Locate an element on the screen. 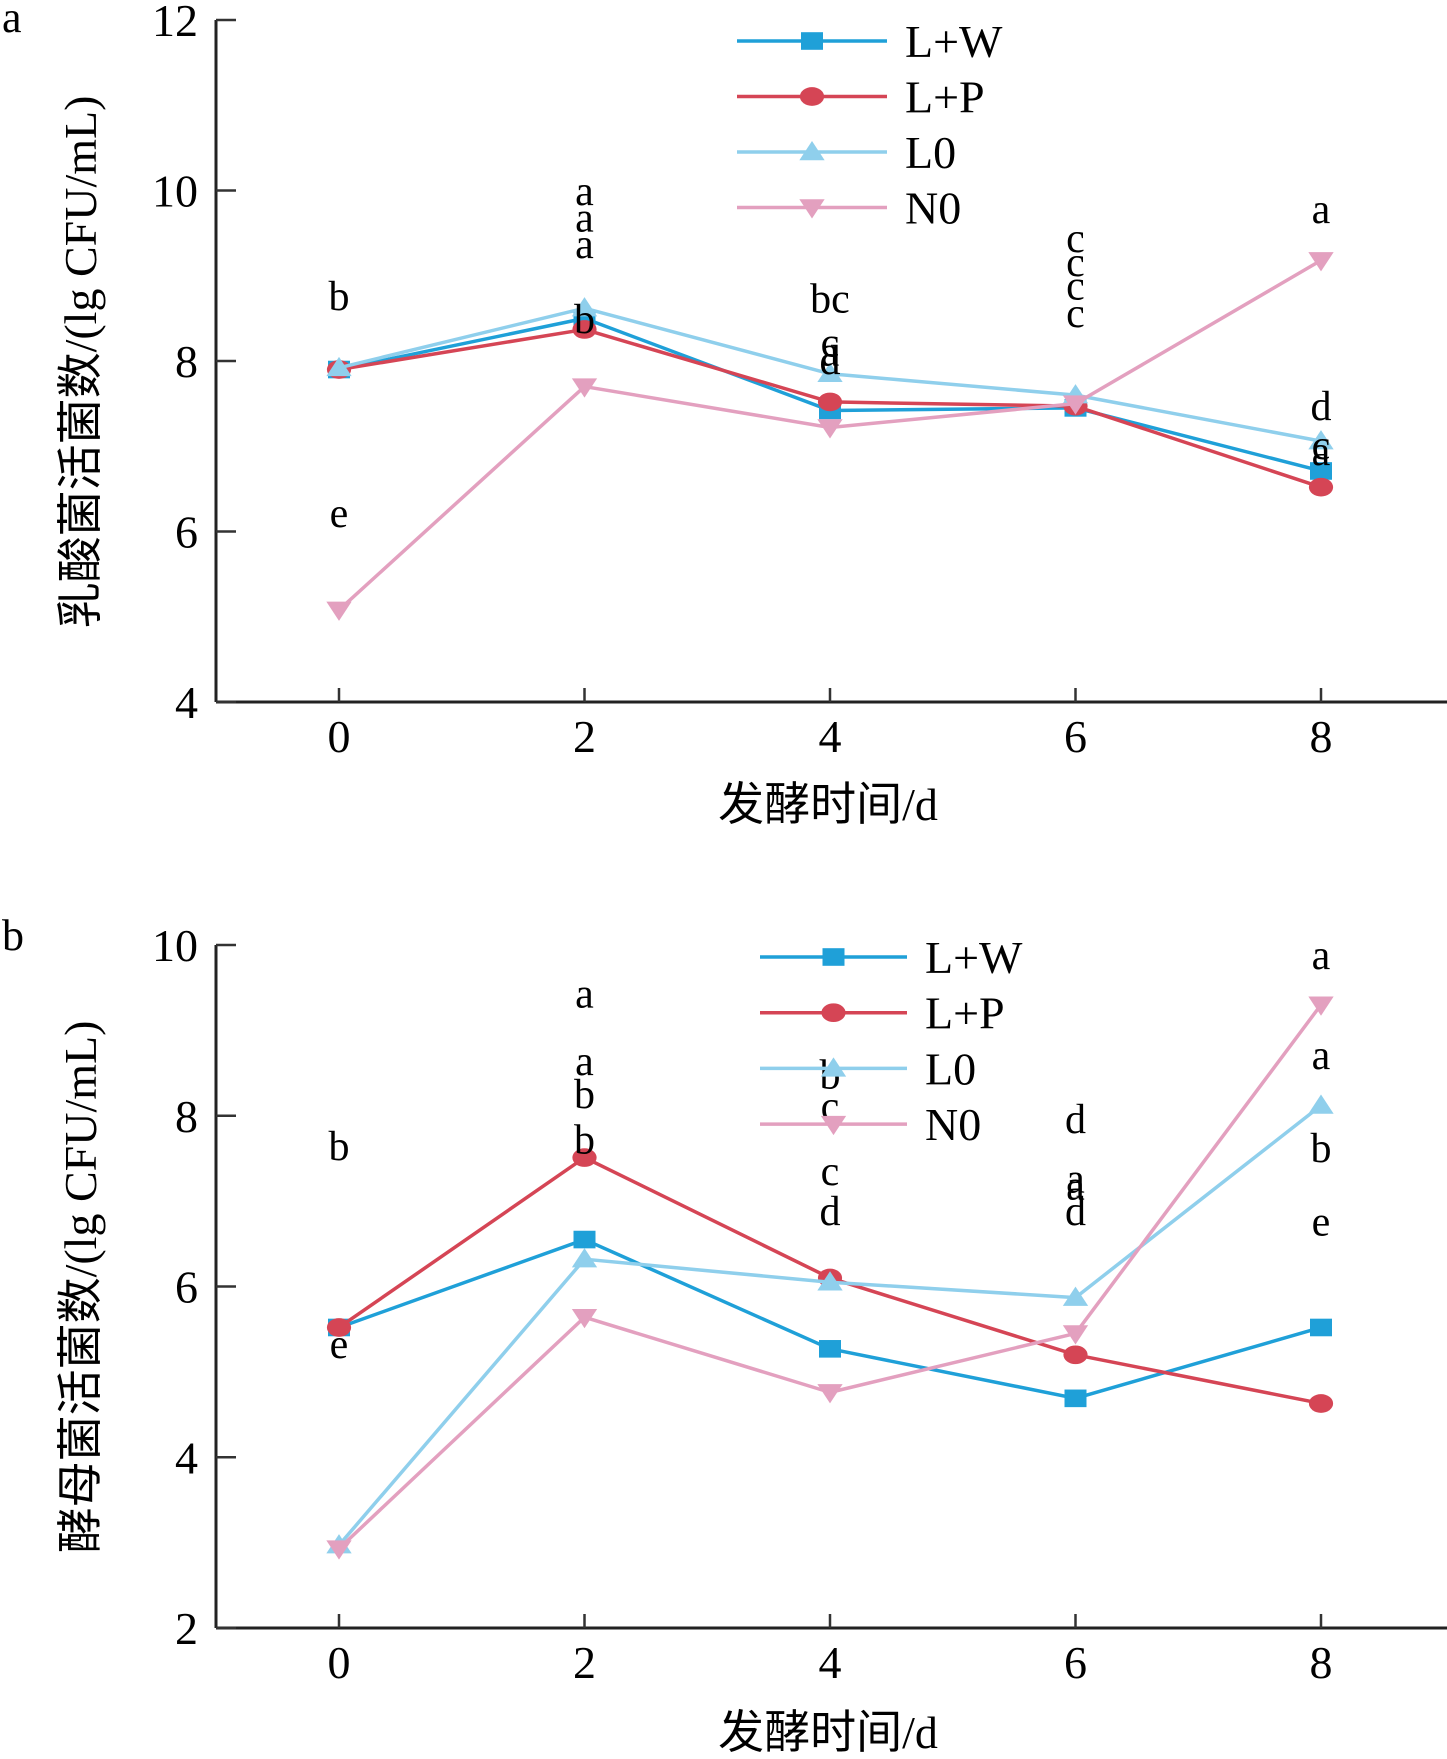 The image size is (1447, 1759). y-axis-title-b: 酵母菌活菌数/(lg CFU/mL) is located at coordinates (80, 1287).